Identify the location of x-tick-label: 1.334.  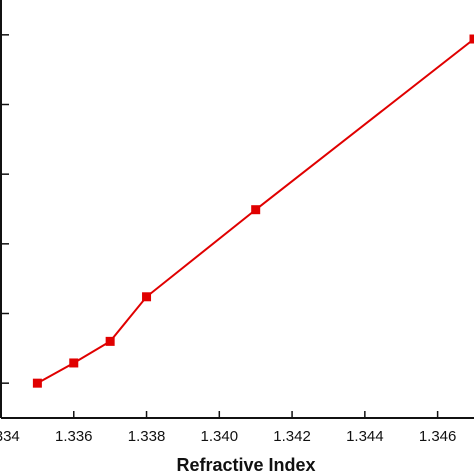
(10, 436).